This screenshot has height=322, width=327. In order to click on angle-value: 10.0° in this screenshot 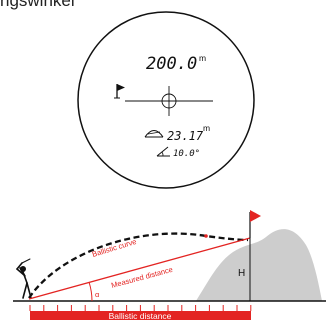, I will do `click(186, 154)`.